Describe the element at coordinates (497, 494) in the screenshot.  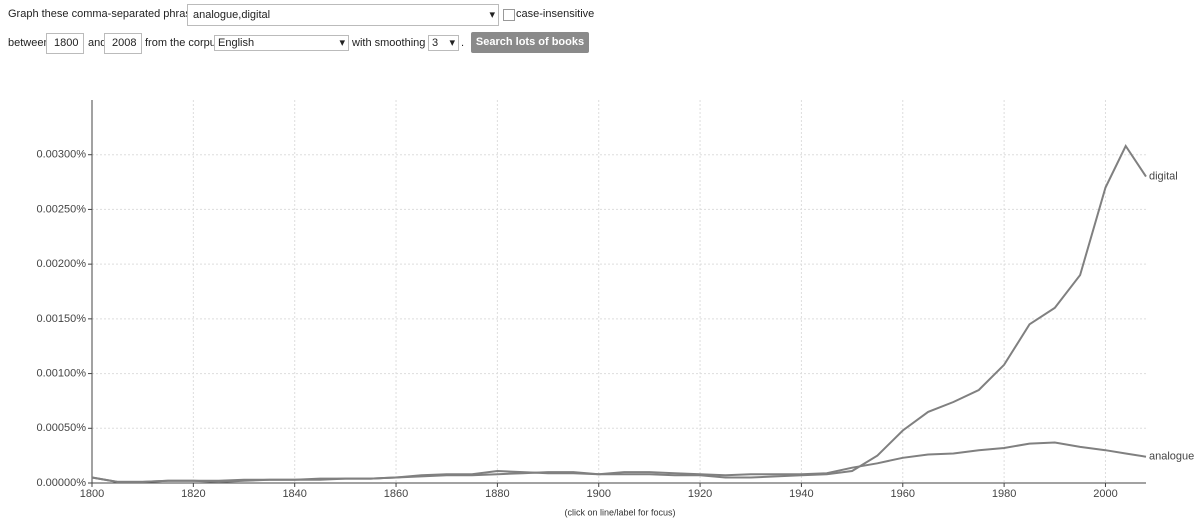
I see `x-tick-label: 1880` at that location.